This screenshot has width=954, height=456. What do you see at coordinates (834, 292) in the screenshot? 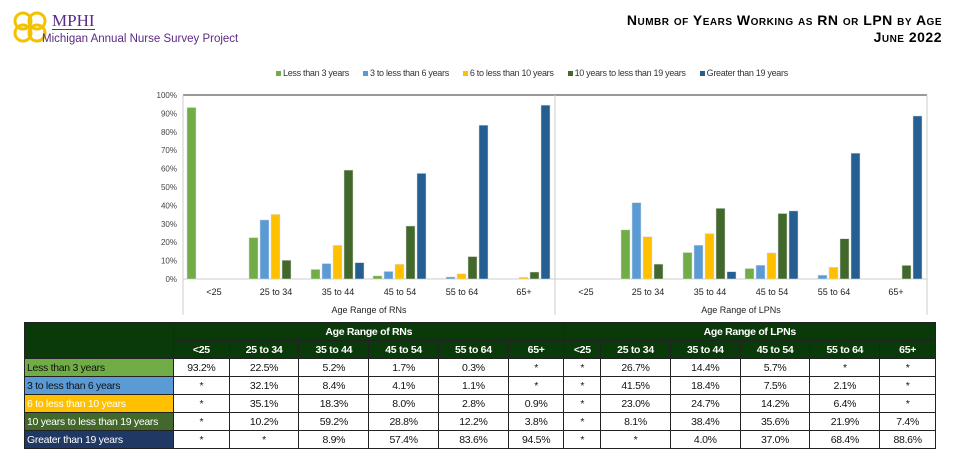
I see `x-tick-label: 55 to 64` at bounding box center [834, 292].